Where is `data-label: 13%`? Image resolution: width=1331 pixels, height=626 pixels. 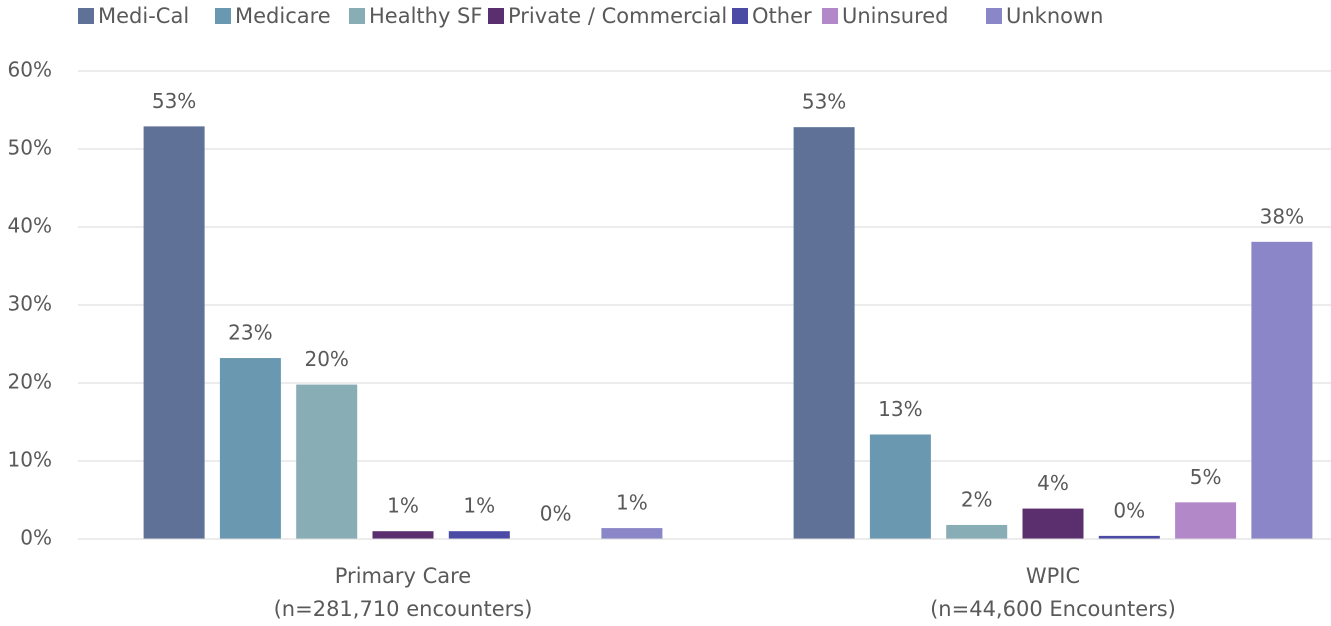 data-label: 13% is located at coordinates (900, 409).